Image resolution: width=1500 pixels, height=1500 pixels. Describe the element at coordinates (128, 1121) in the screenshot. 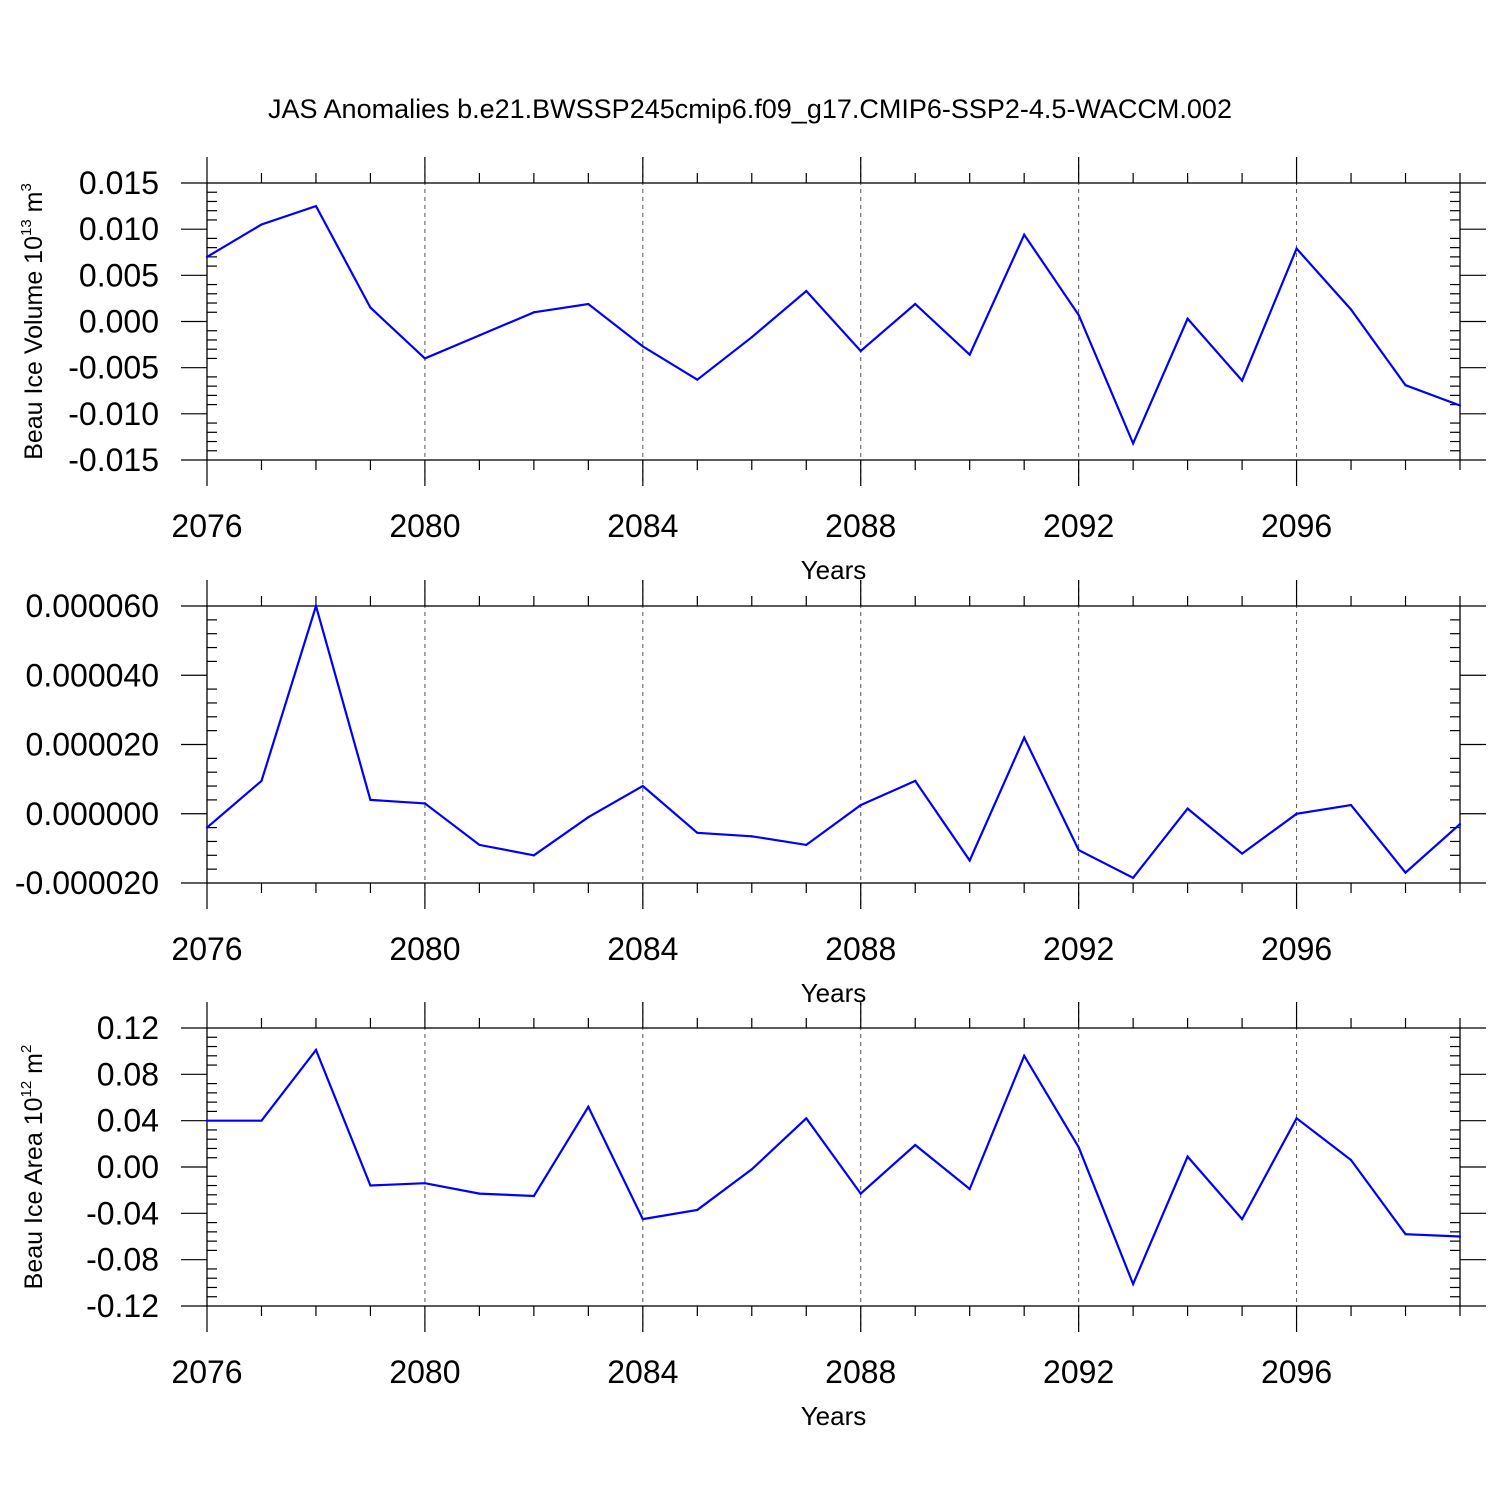

I see `y-tick-label: 0.04` at that location.